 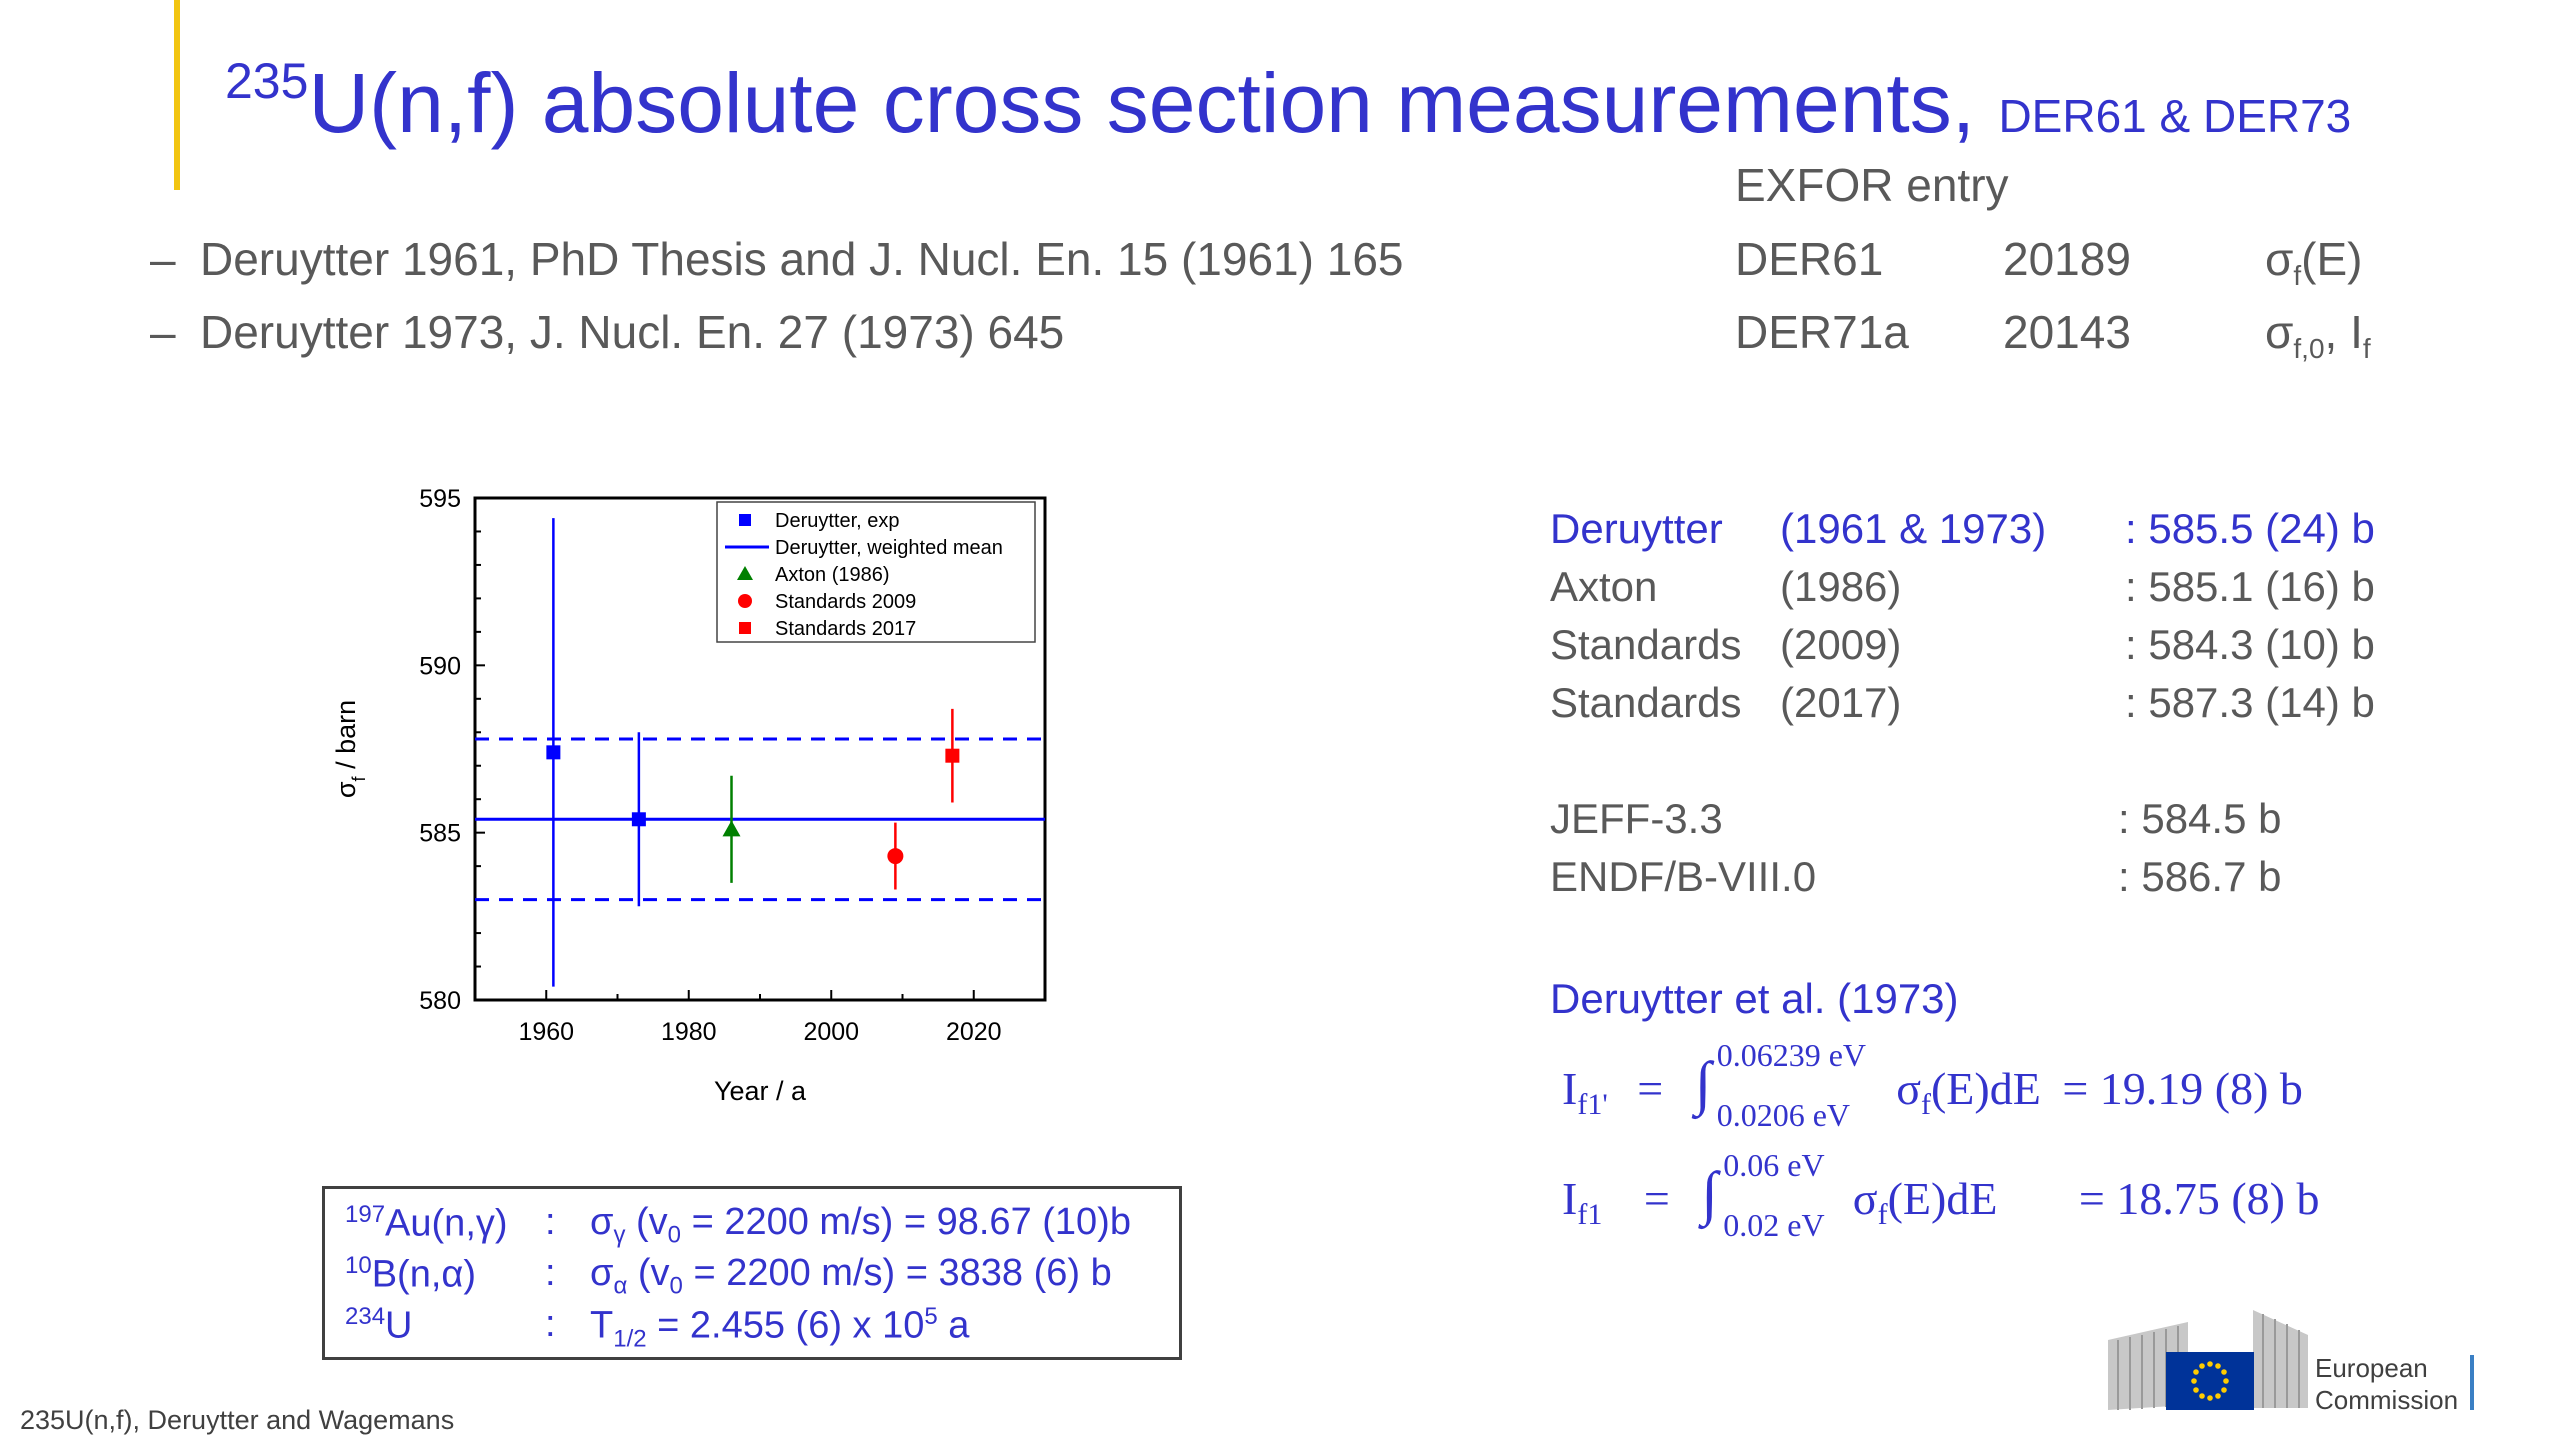 I want to click on logo-text: European Commission, so click(x=2386, y=1384).